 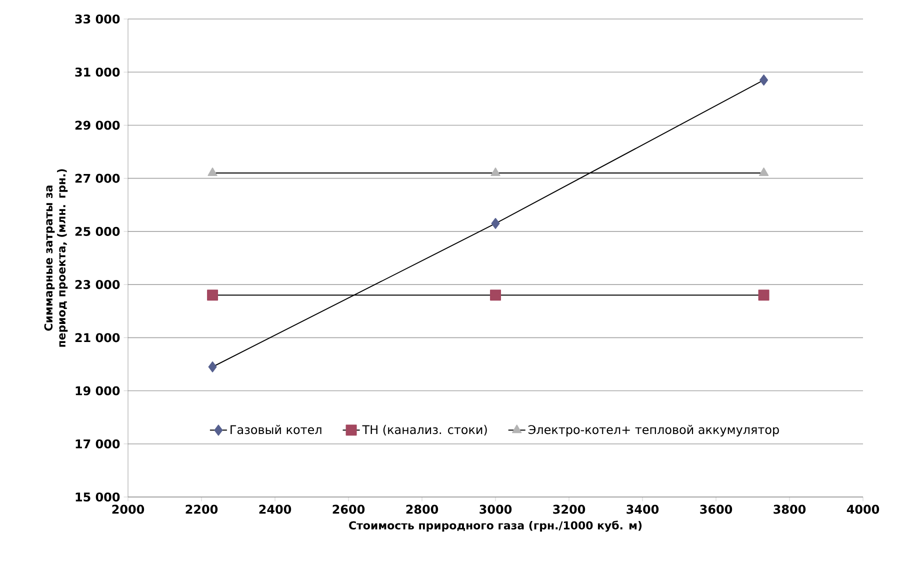 What do you see at coordinates (422, 509) in the screenshot?
I see `x-tick-label: 2800` at bounding box center [422, 509].